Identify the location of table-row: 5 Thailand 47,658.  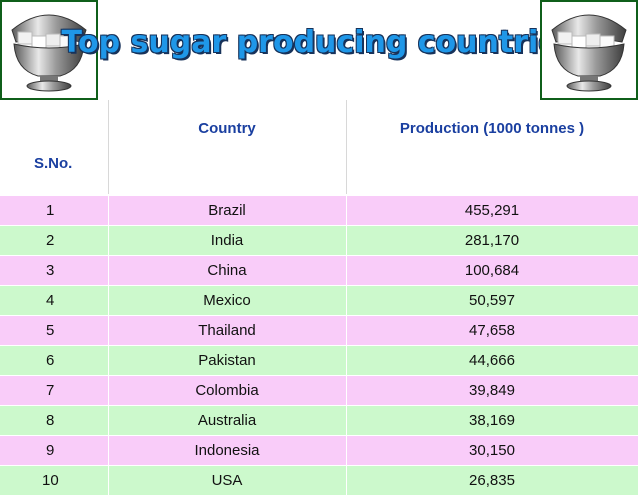
(319, 330).